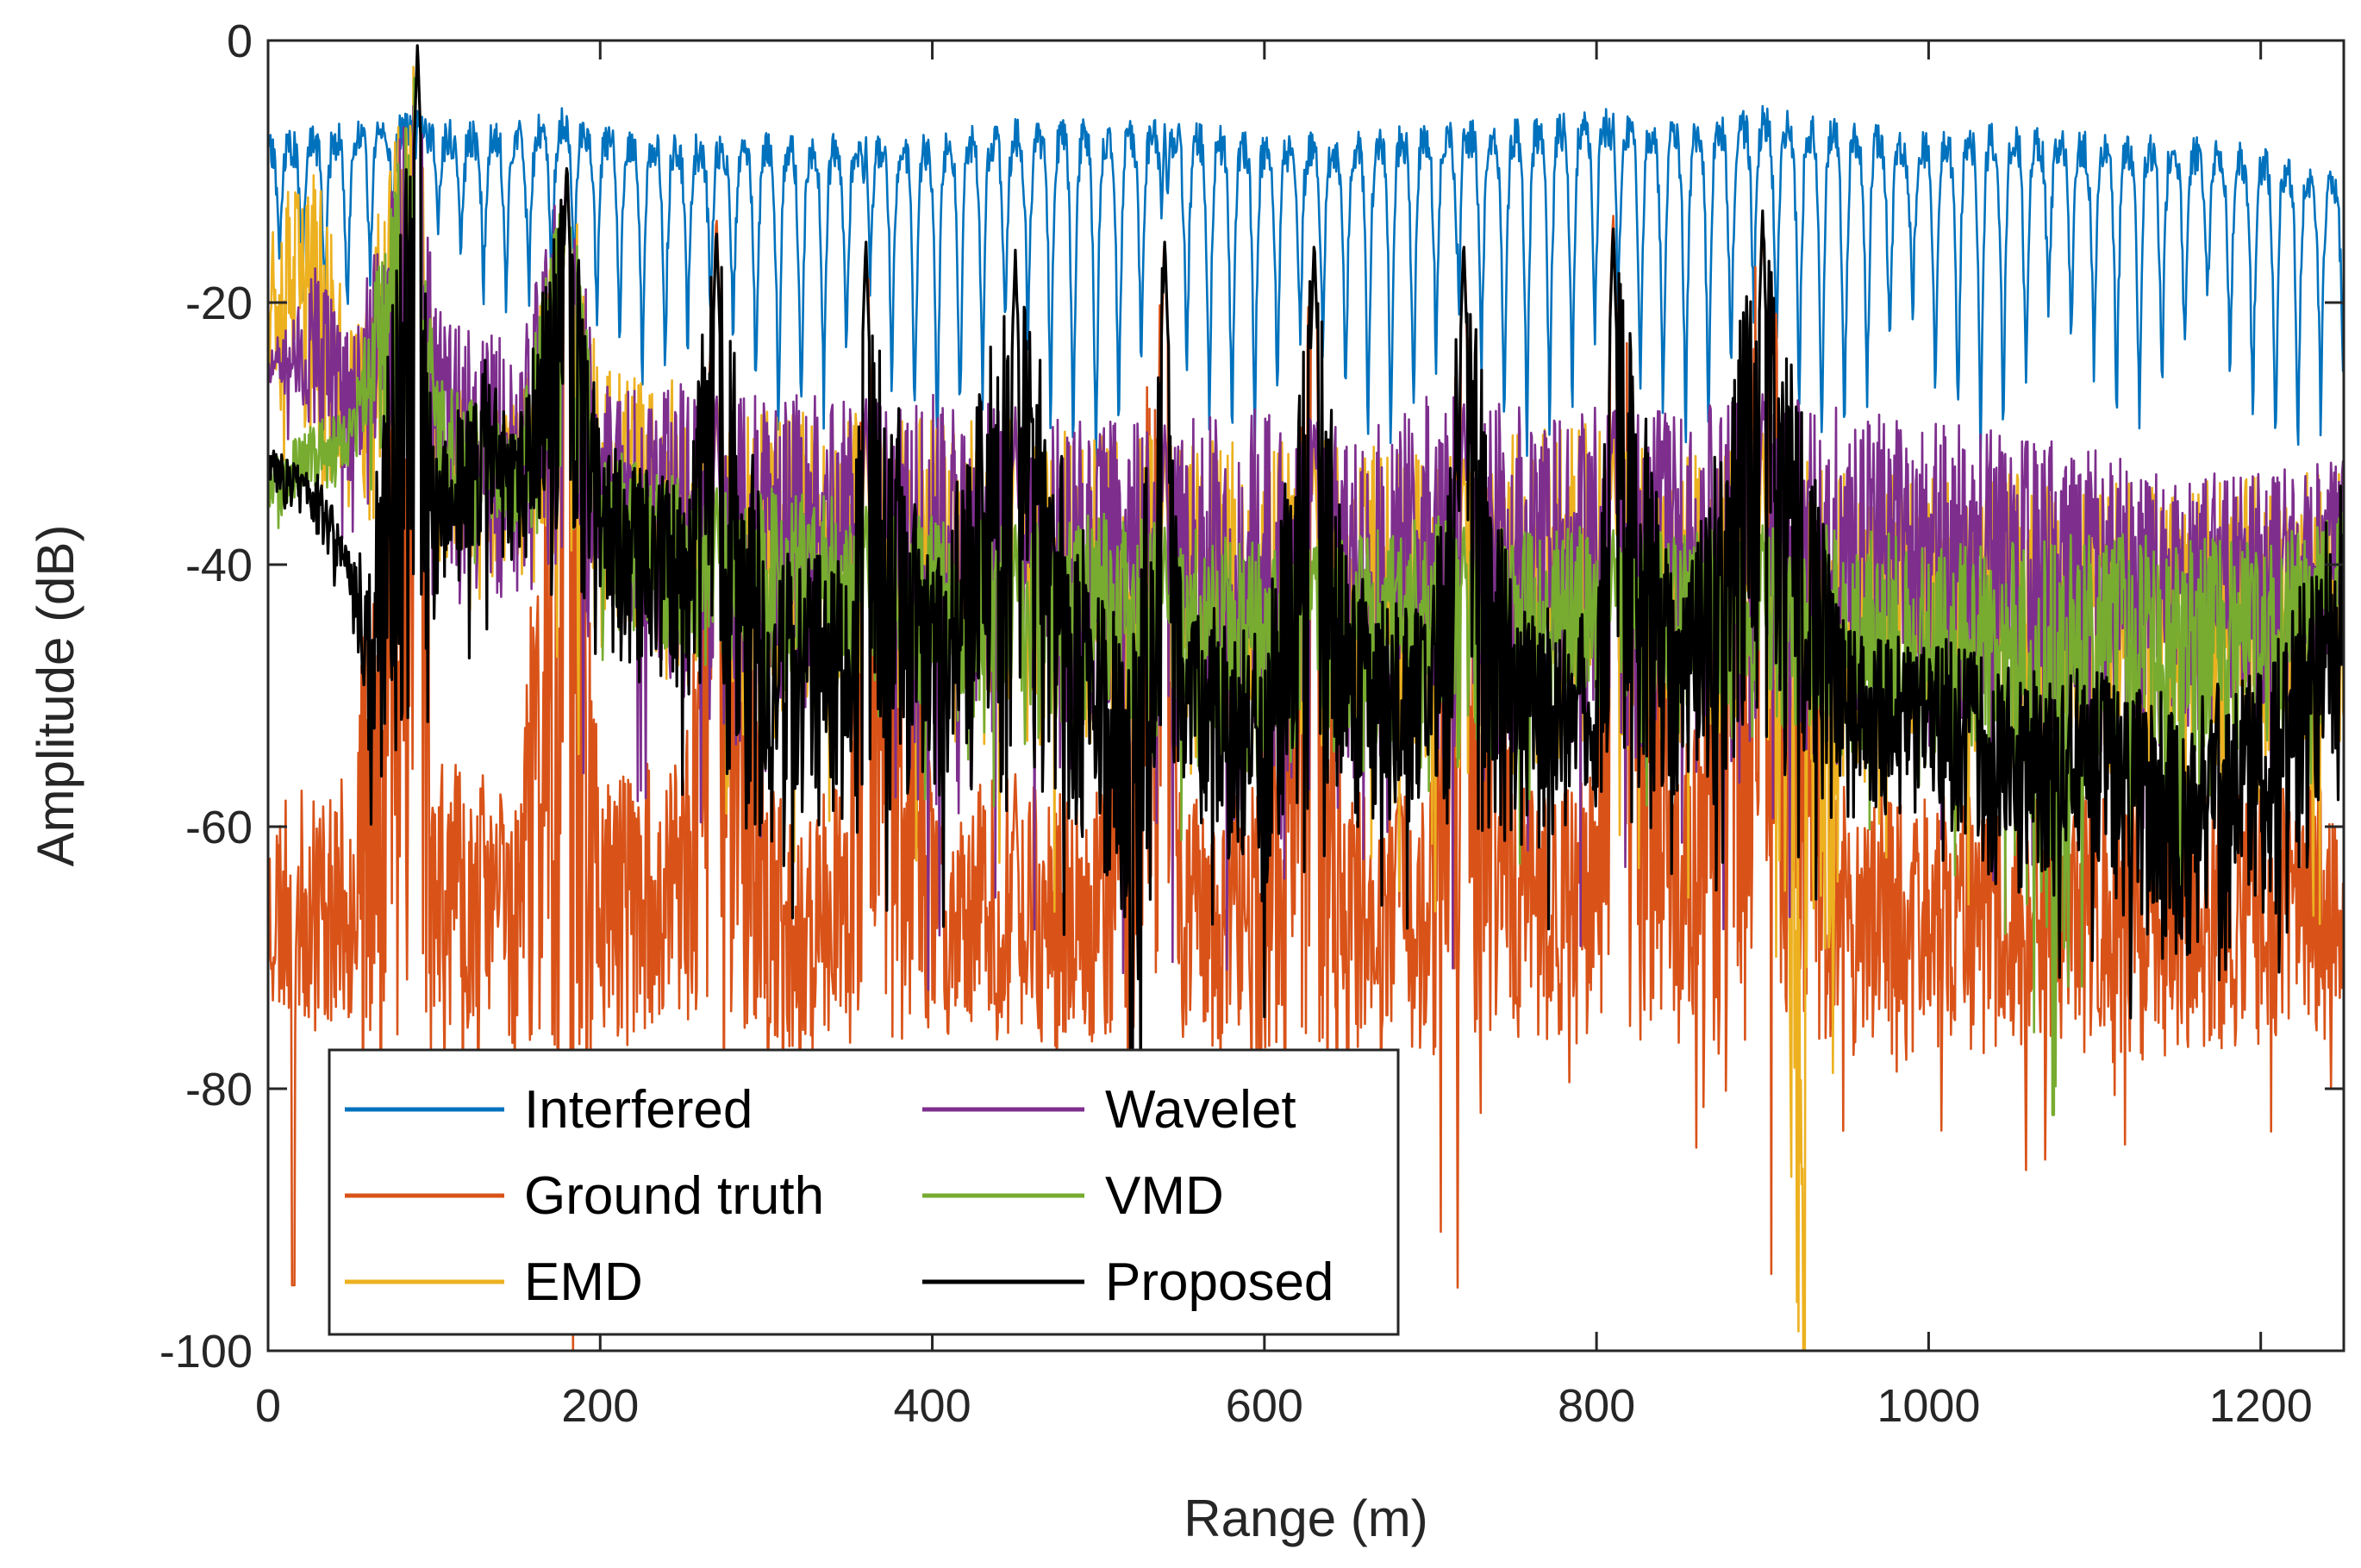 The image size is (2361, 1568). Describe the element at coordinates (219, 303) in the screenshot. I see `y-tick-label: -20` at that location.